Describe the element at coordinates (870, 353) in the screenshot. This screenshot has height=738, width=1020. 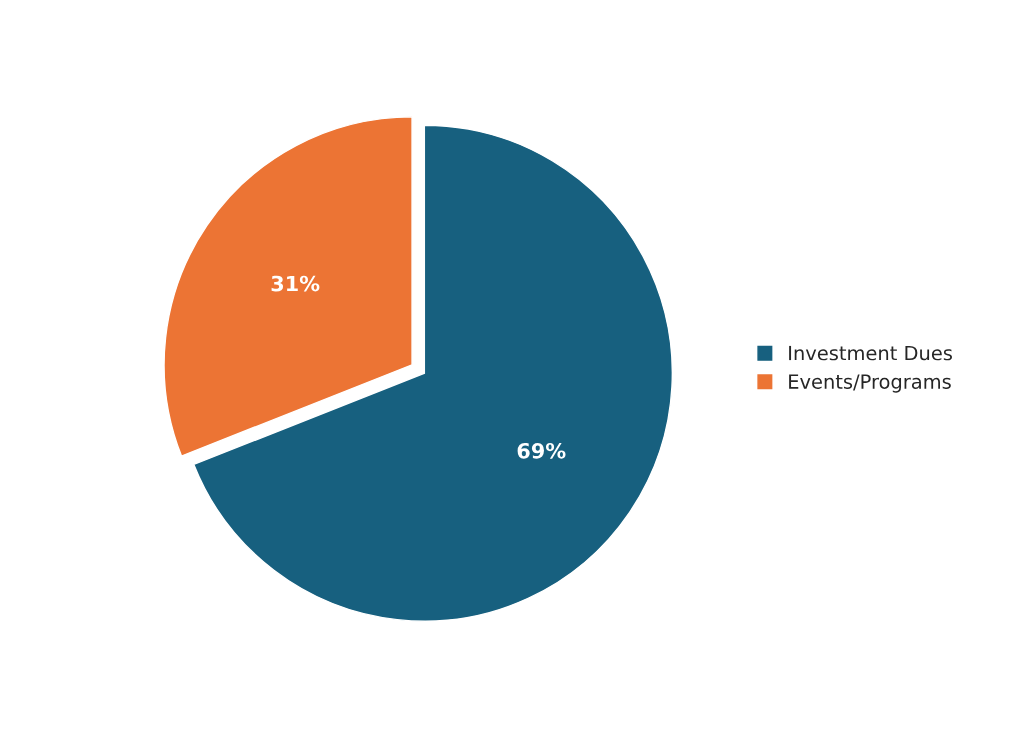
I see `legend-label: Investment Dues` at that location.